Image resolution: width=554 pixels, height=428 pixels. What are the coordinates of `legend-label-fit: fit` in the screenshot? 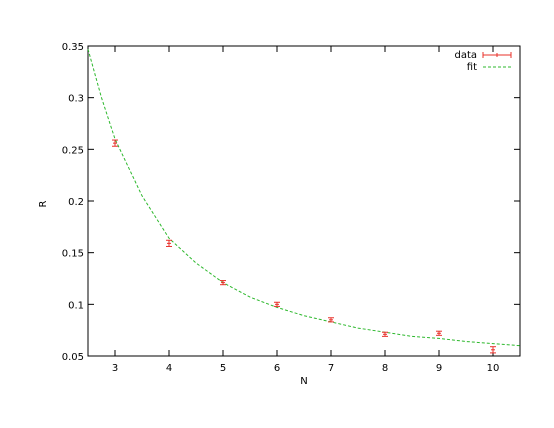 It's located at (472, 67).